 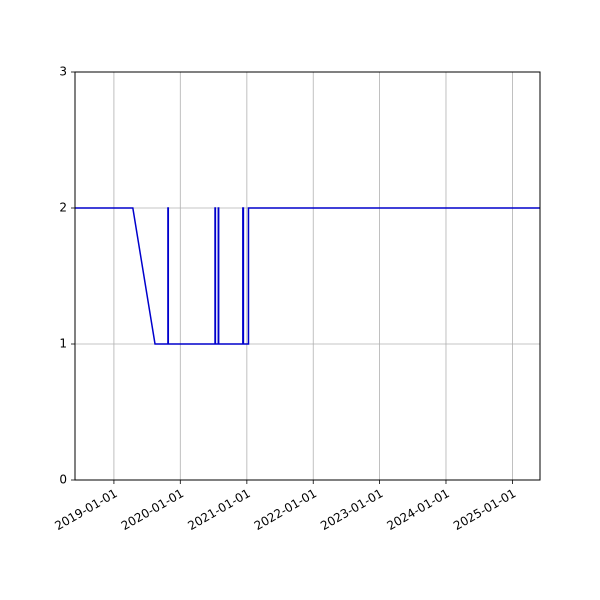 I want to click on x-tick-label: 2023-01-01, so click(x=351, y=509).